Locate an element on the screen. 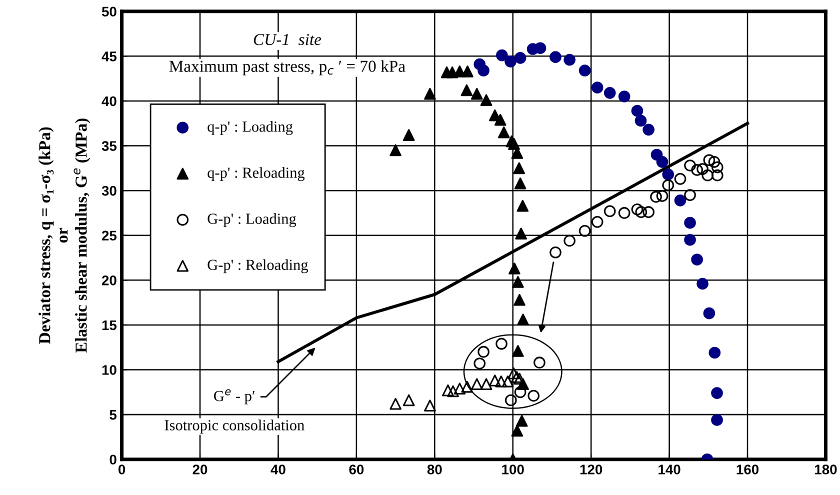 The image size is (840, 495). y-tick-label: 50 is located at coordinates (109, 11).